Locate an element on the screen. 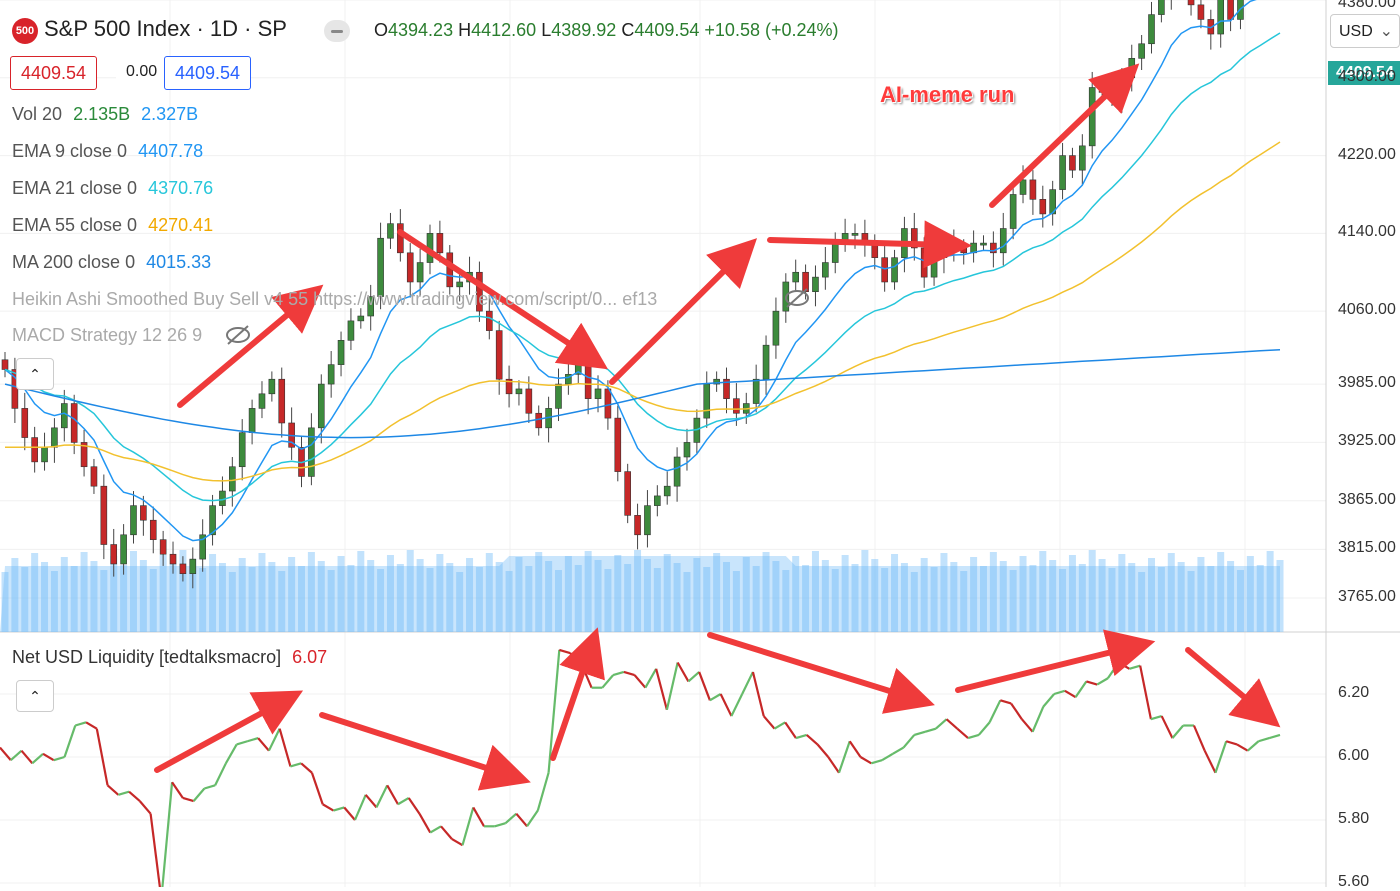 This screenshot has height=891, width=1400. liquidity-tick-label: 5.60 is located at coordinates (1354, 881).